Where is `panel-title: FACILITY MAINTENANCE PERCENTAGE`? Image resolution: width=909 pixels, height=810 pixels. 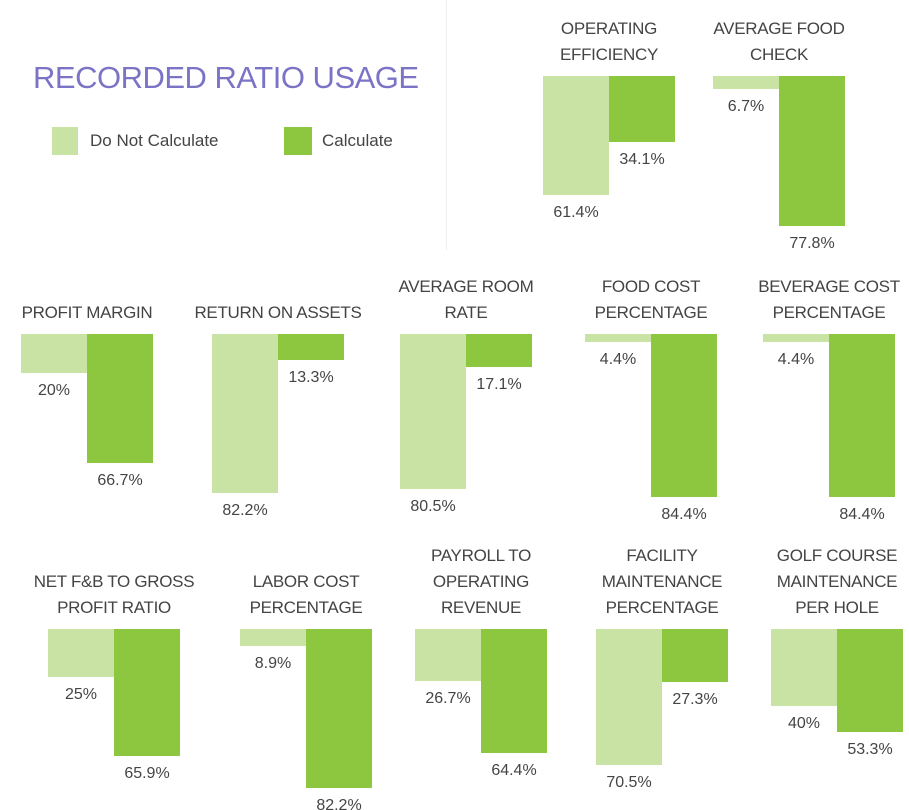 panel-title: FACILITY MAINTENANCE PERCENTAGE is located at coordinates (662, 581).